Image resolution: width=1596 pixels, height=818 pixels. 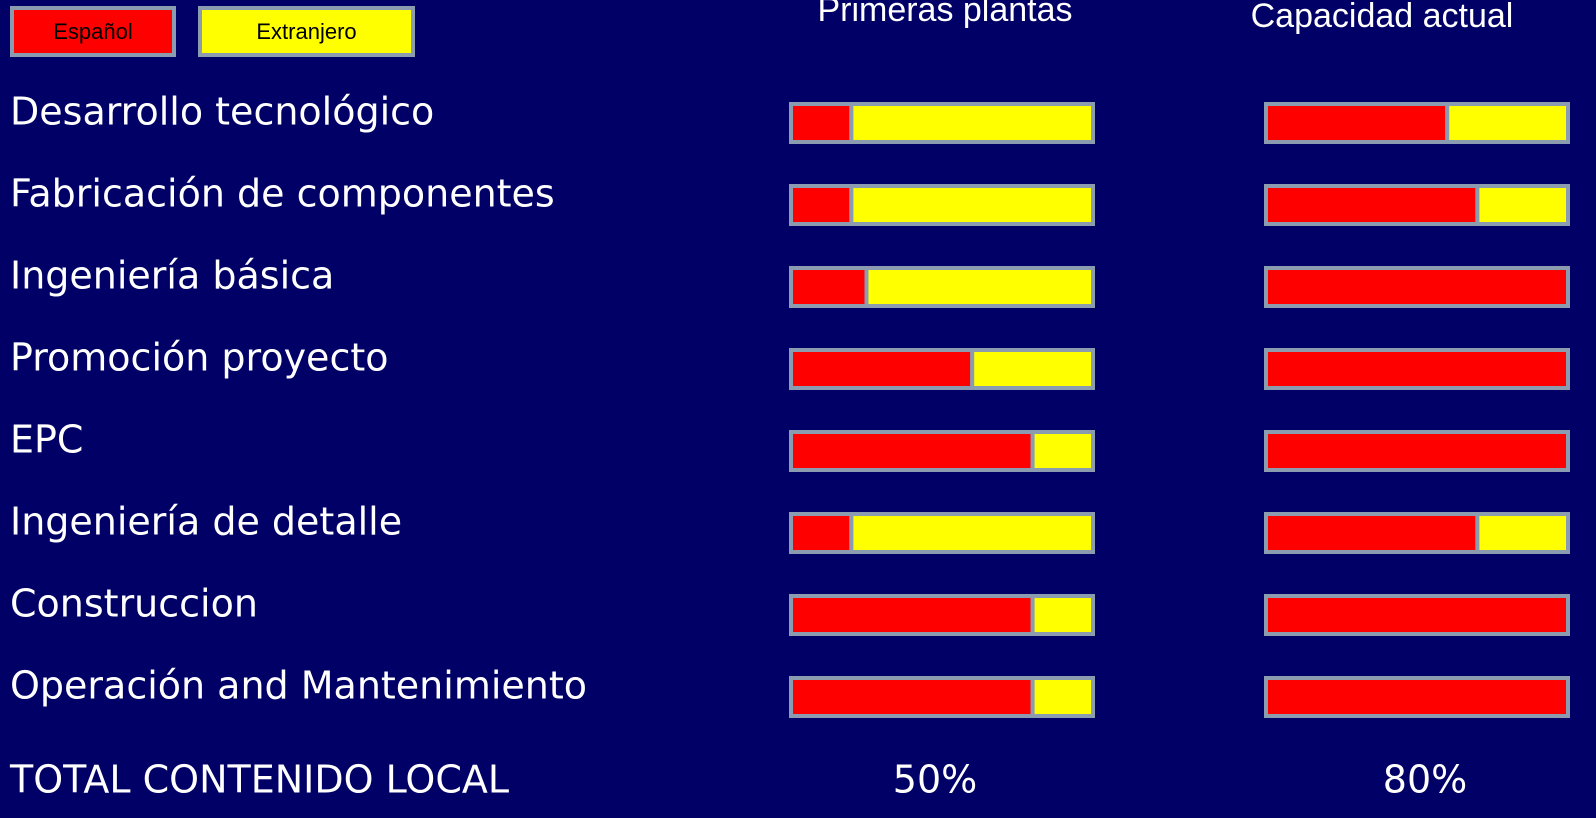 I want to click on category-label: EPC, so click(x=46, y=440).